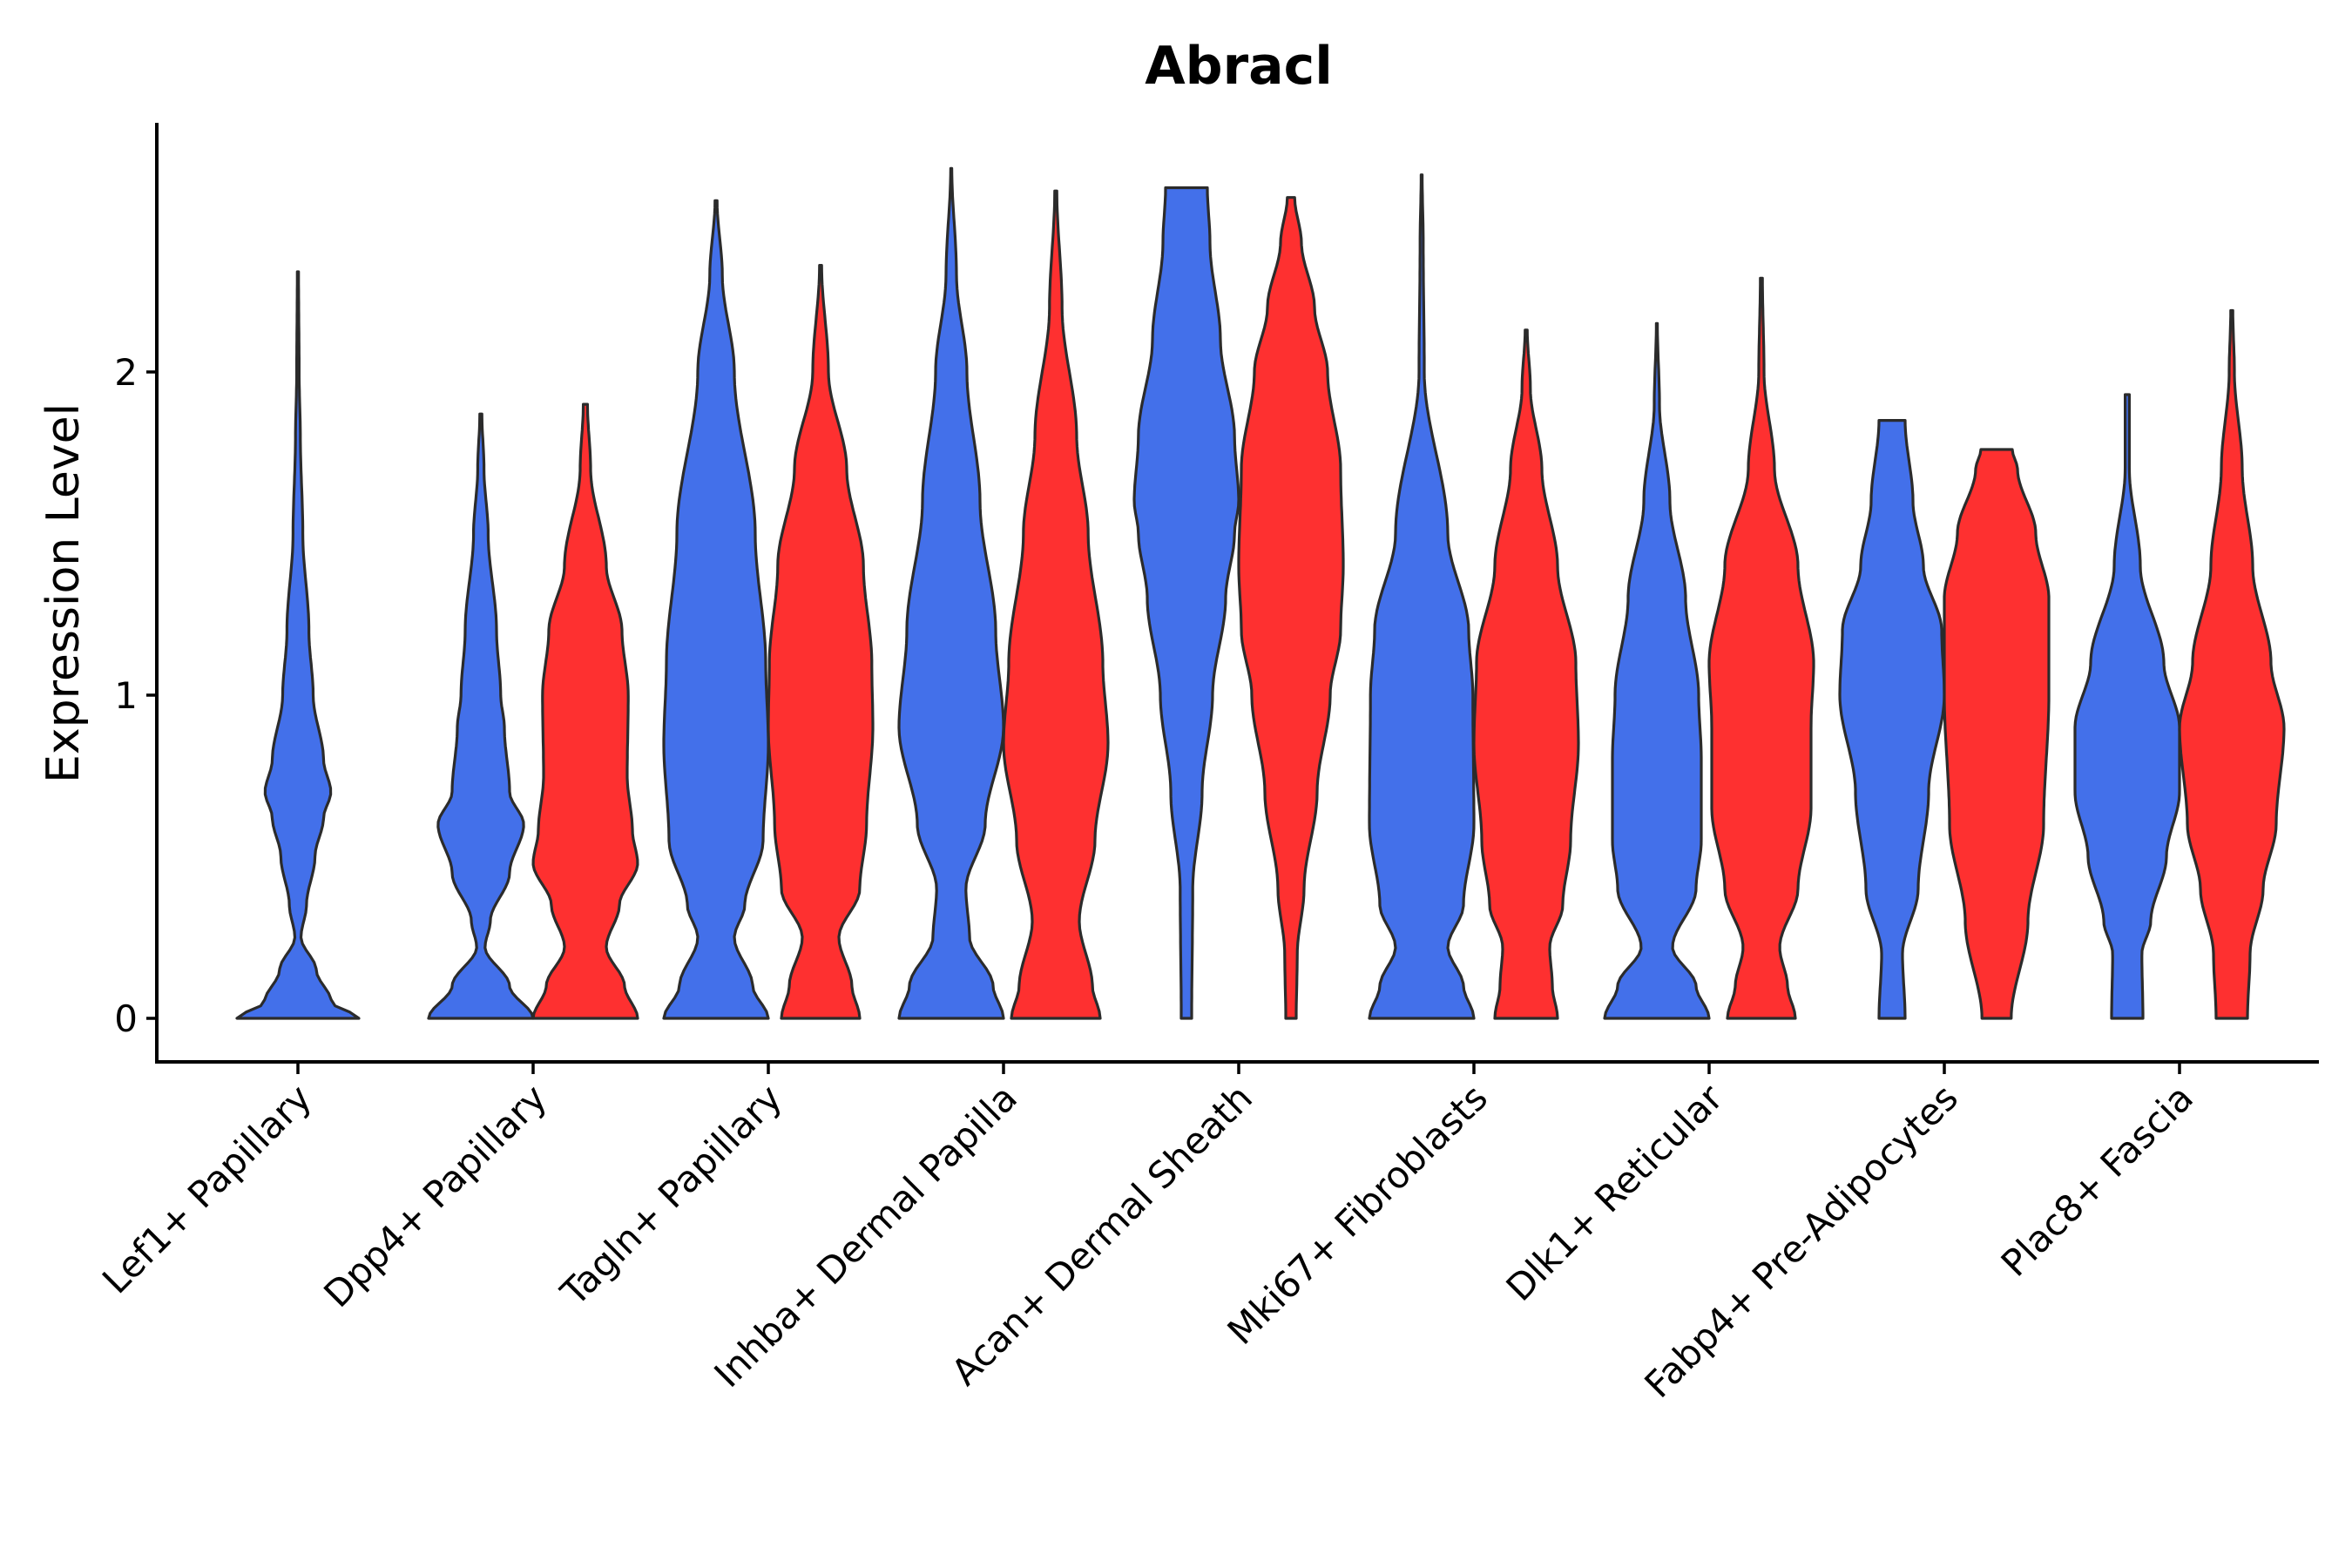 This screenshot has width=2352, height=1568. Describe the element at coordinates (126, 373) in the screenshot. I see `y-tick-label: 2` at that location.